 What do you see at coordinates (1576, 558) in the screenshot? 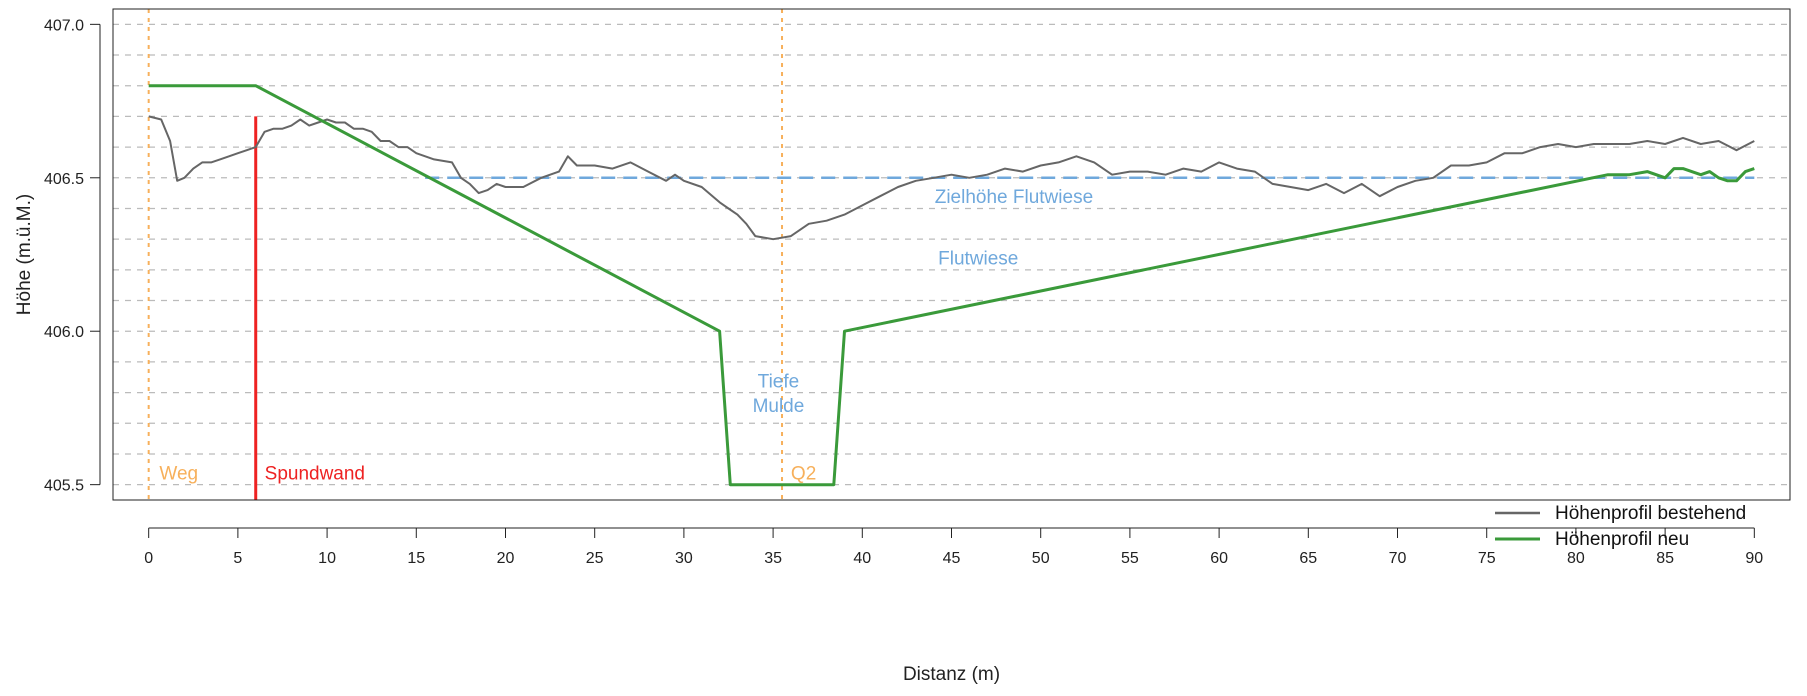
I see `x-tick-label: 80` at bounding box center [1576, 558].